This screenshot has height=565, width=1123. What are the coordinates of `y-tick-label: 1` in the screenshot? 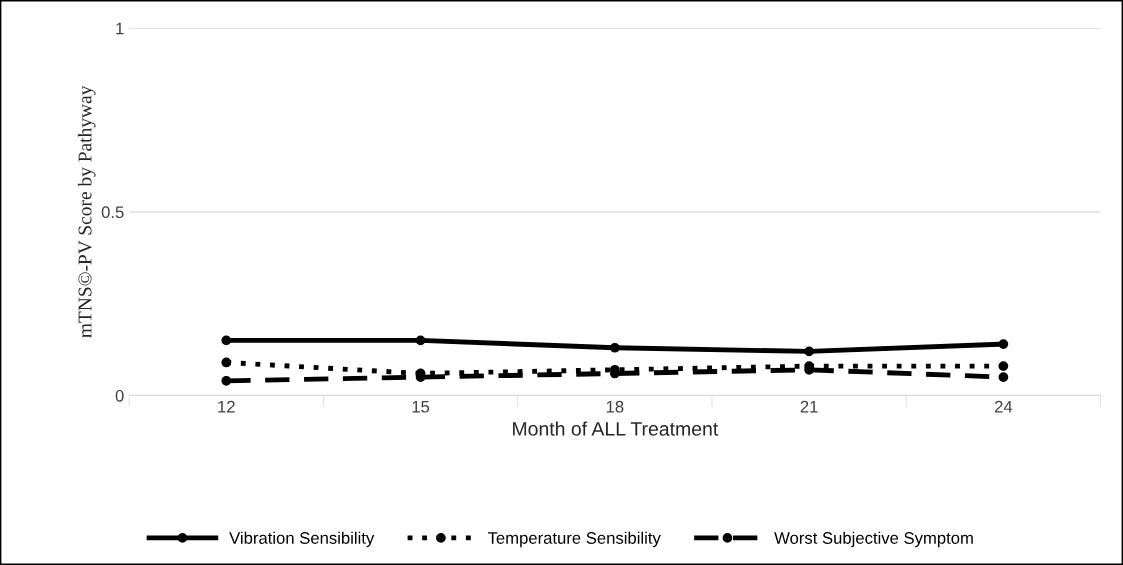 It's located at (120, 28).